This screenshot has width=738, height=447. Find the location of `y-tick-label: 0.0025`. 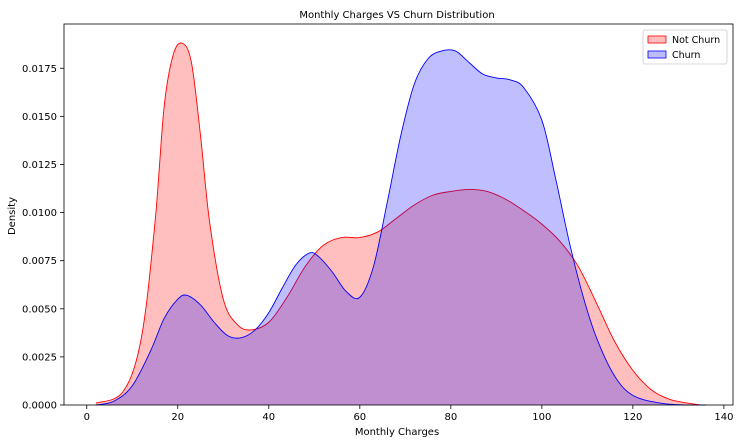

y-tick-label: 0.0025 is located at coordinates (39, 357).